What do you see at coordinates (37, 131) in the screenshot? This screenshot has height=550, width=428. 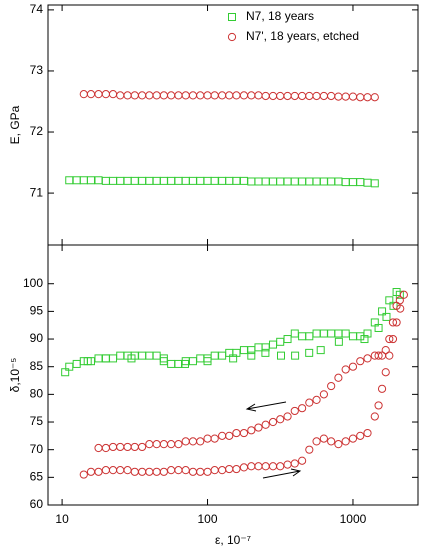 I see `y-tick-label: 72` at bounding box center [37, 131].